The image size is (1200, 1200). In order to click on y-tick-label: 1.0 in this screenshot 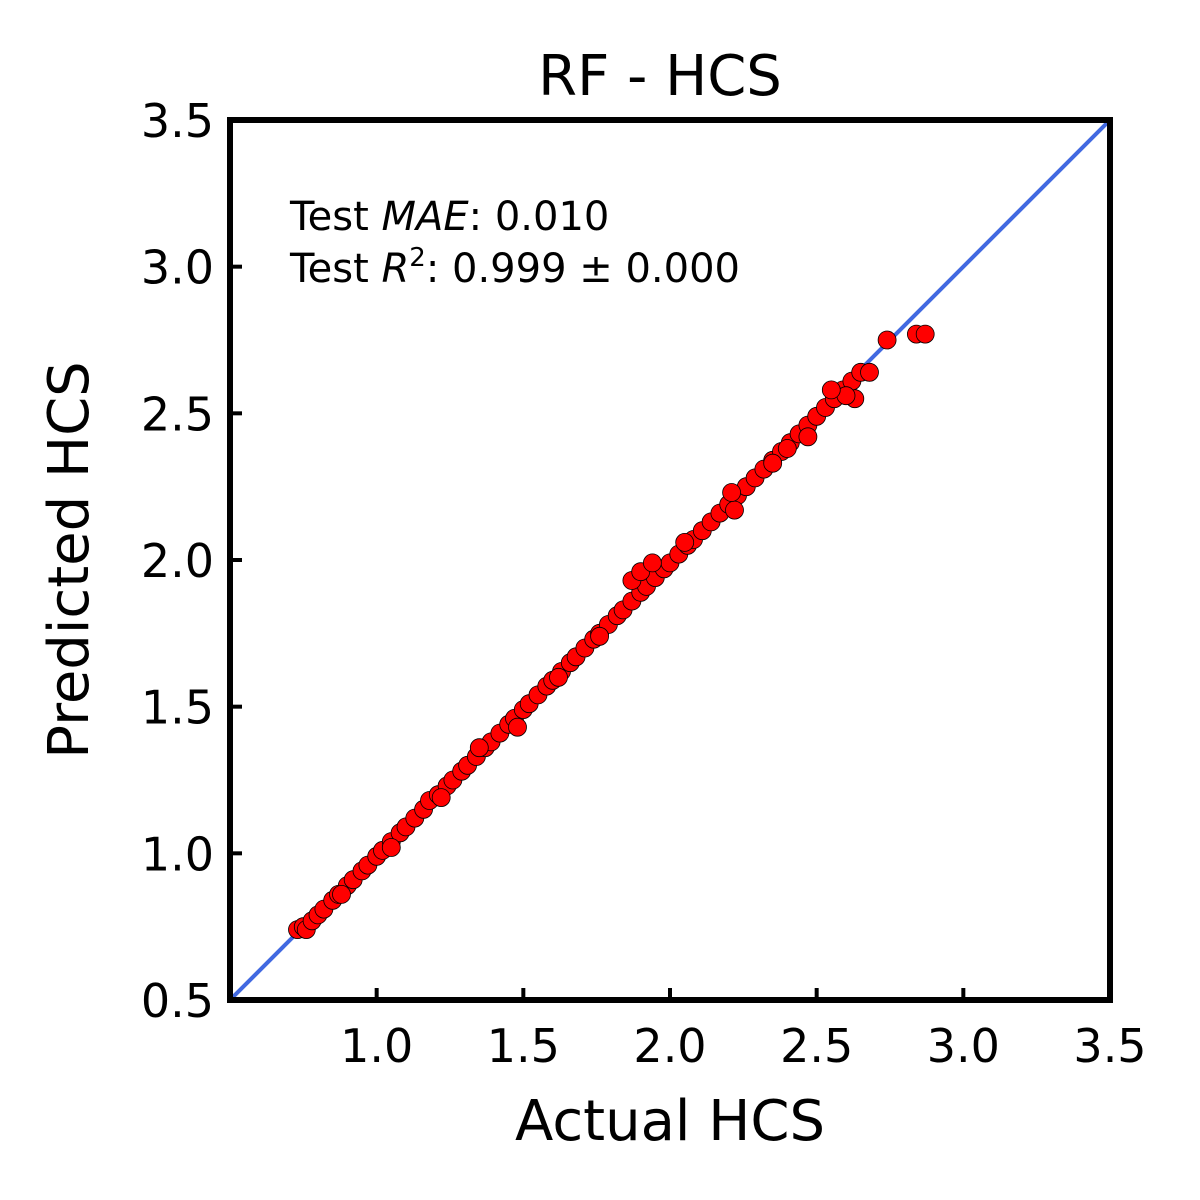, I will do `click(177, 854)`.